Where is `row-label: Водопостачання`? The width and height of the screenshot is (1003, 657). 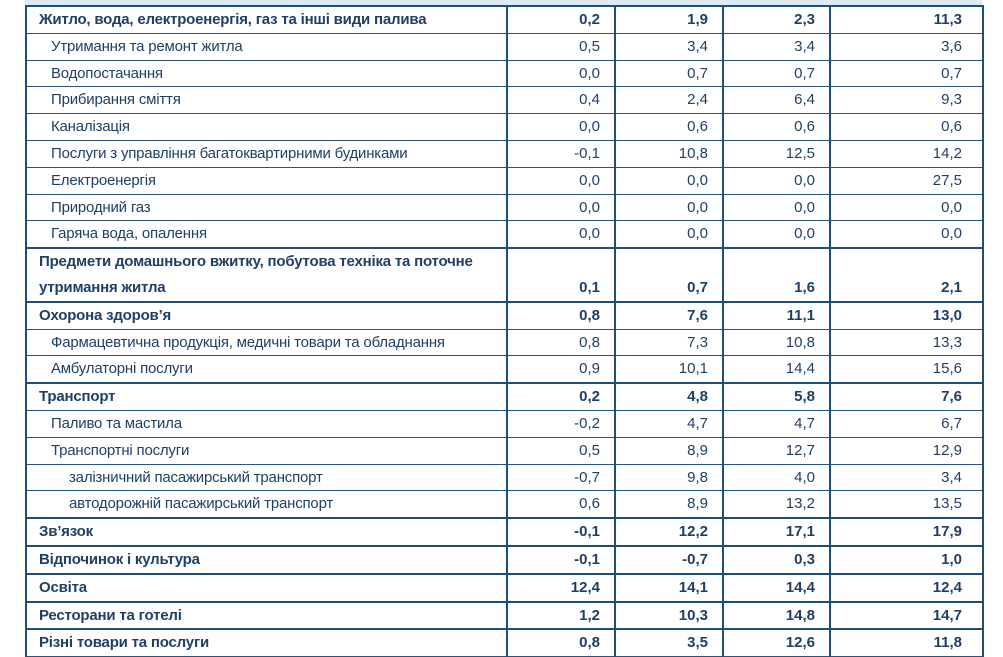 row-label: Водопостачання is located at coordinates (266, 73).